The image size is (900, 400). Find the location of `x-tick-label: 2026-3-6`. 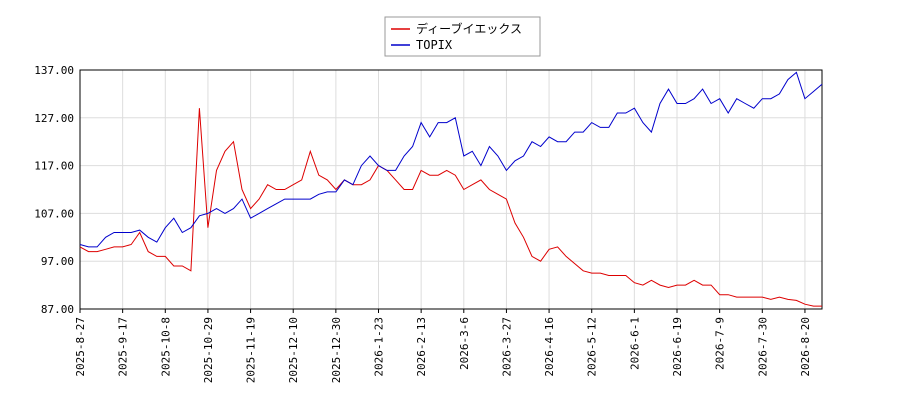

x-tick-label: 2026-3-6 is located at coordinates (464, 343).